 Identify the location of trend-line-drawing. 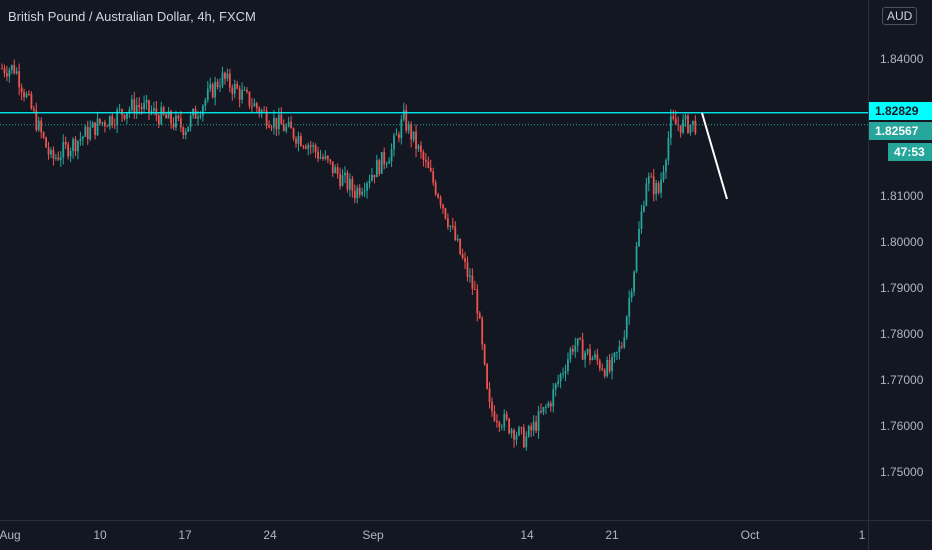
(714, 156).